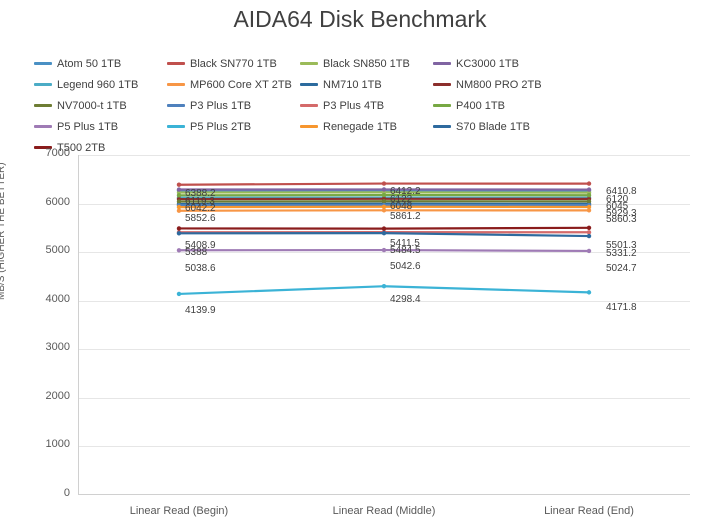 This screenshot has height=528, width=720. What do you see at coordinates (621, 213) in the screenshot?
I see `data-label: 5929.3` at bounding box center [621, 213].